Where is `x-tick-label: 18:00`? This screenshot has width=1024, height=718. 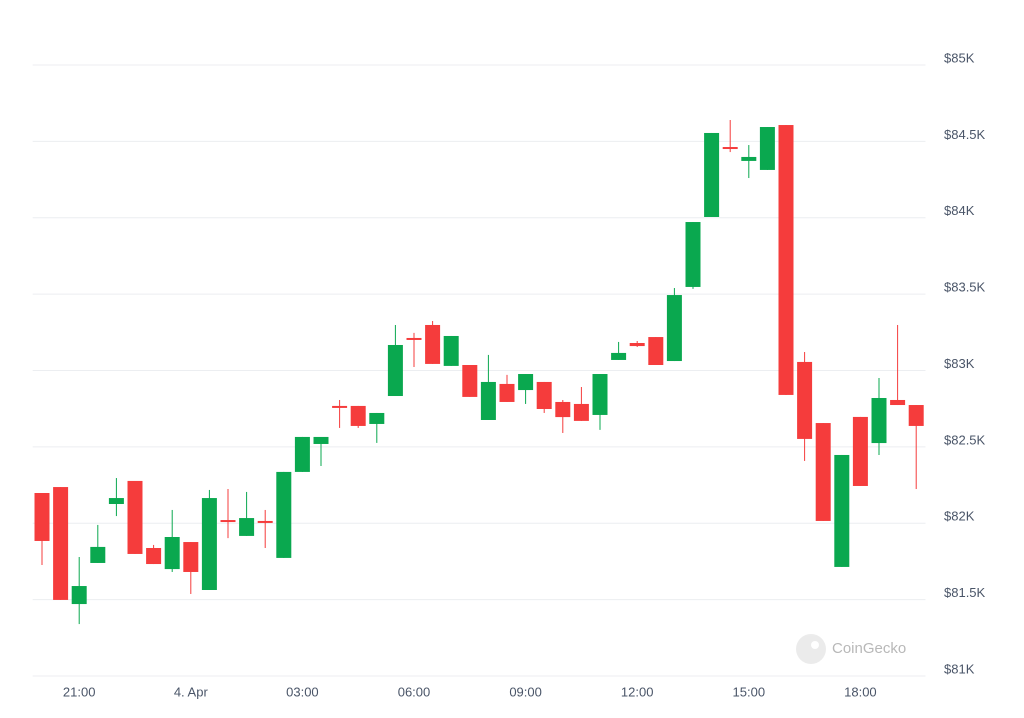
x-tick-label: 18:00 is located at coordinates (860, 691).